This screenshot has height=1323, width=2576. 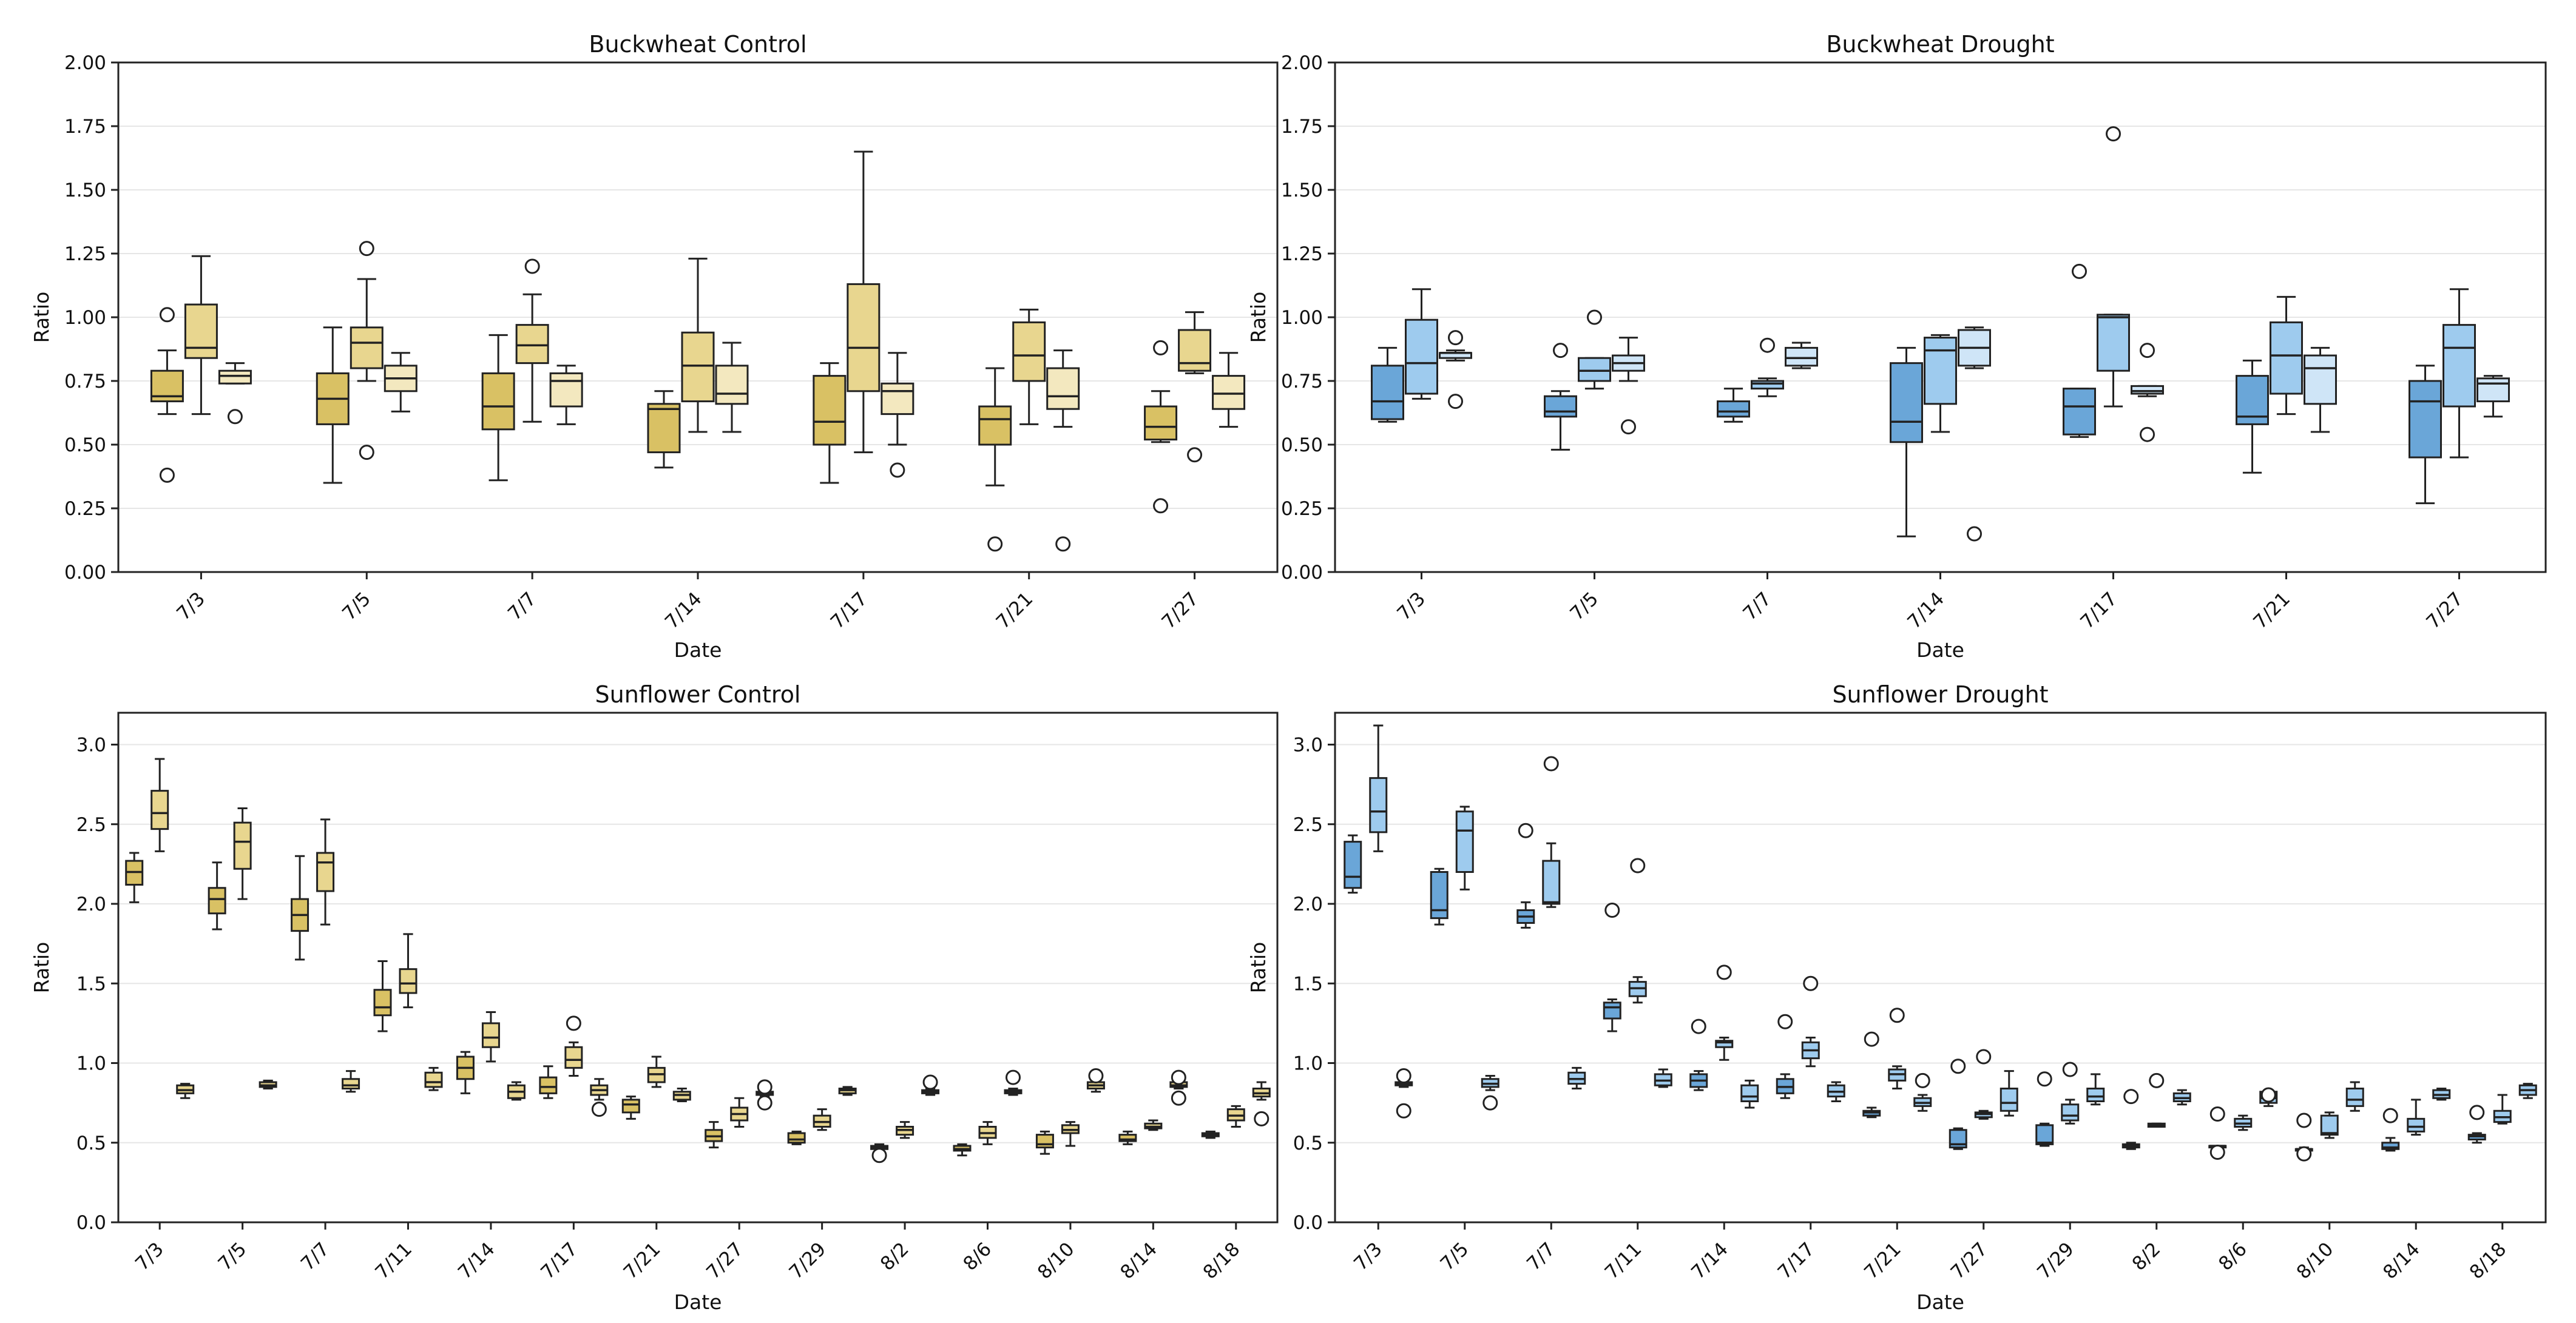 What do you see at coordinates (1070, 1134) in the screenshot?
I see `box-8/10-1` at bounding box center [1070, 1134].